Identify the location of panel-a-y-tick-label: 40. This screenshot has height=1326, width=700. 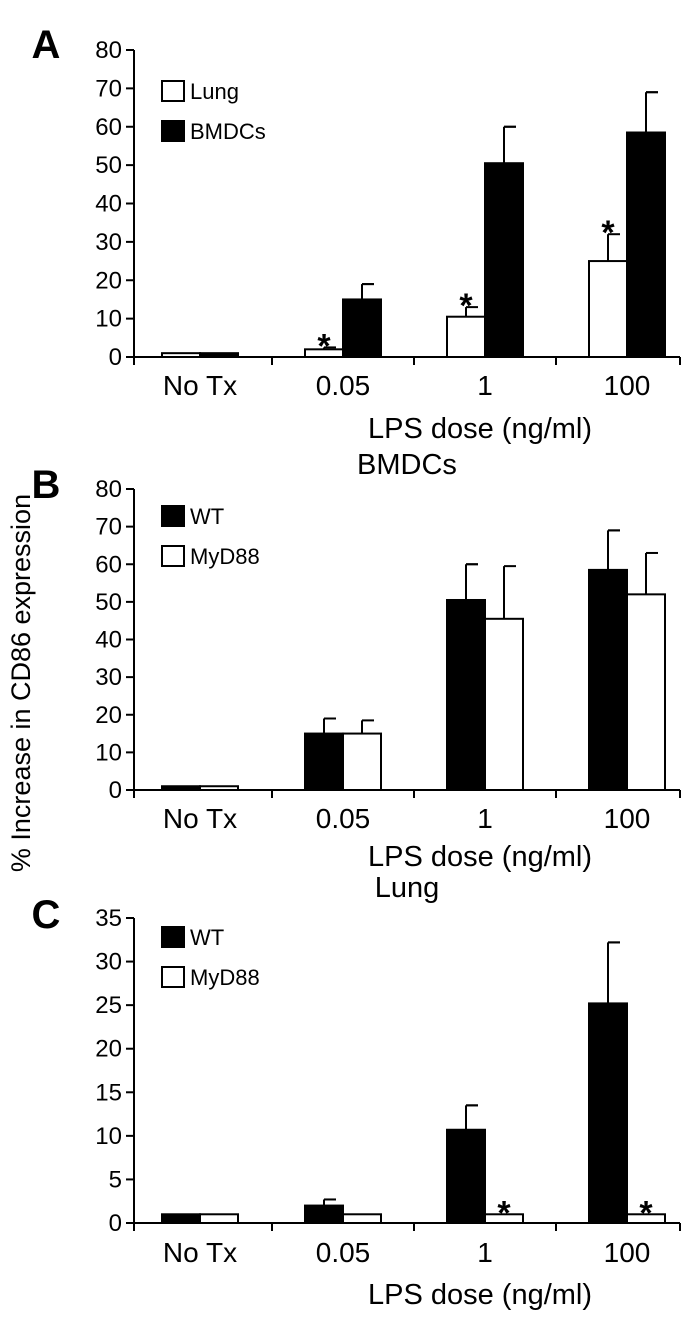
(108, 204).